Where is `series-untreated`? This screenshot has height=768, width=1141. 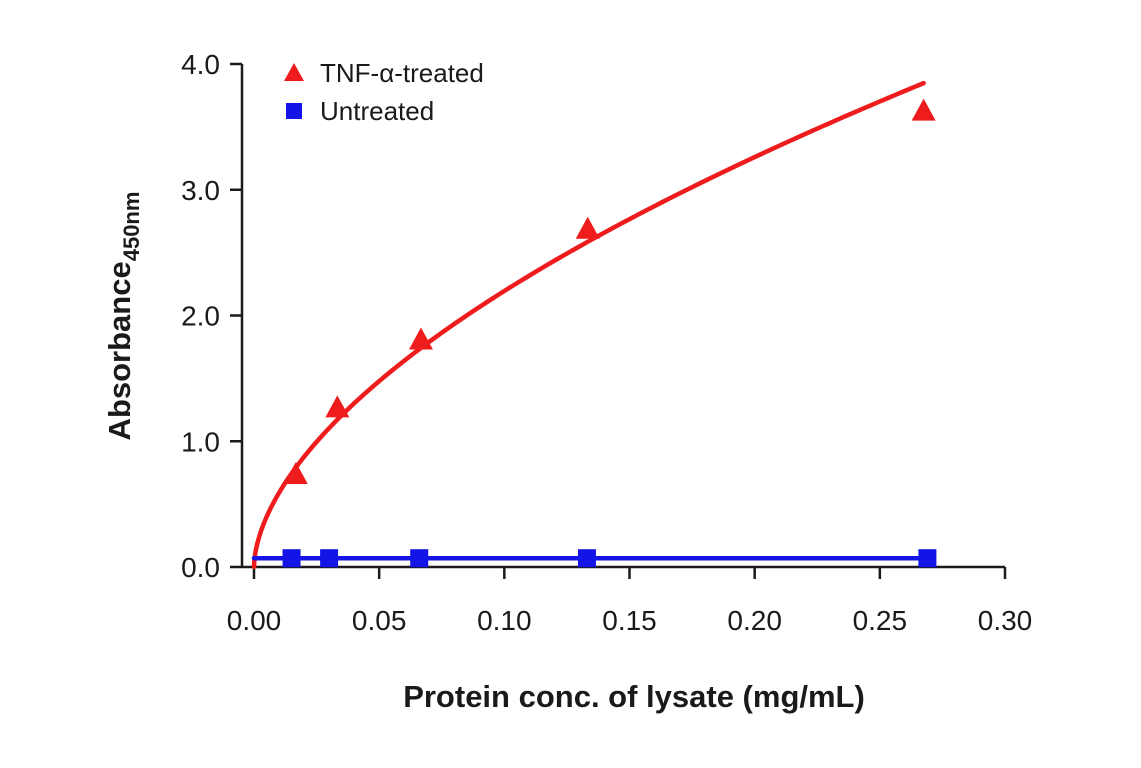
series-untreated is located at coordinates (594, 558).